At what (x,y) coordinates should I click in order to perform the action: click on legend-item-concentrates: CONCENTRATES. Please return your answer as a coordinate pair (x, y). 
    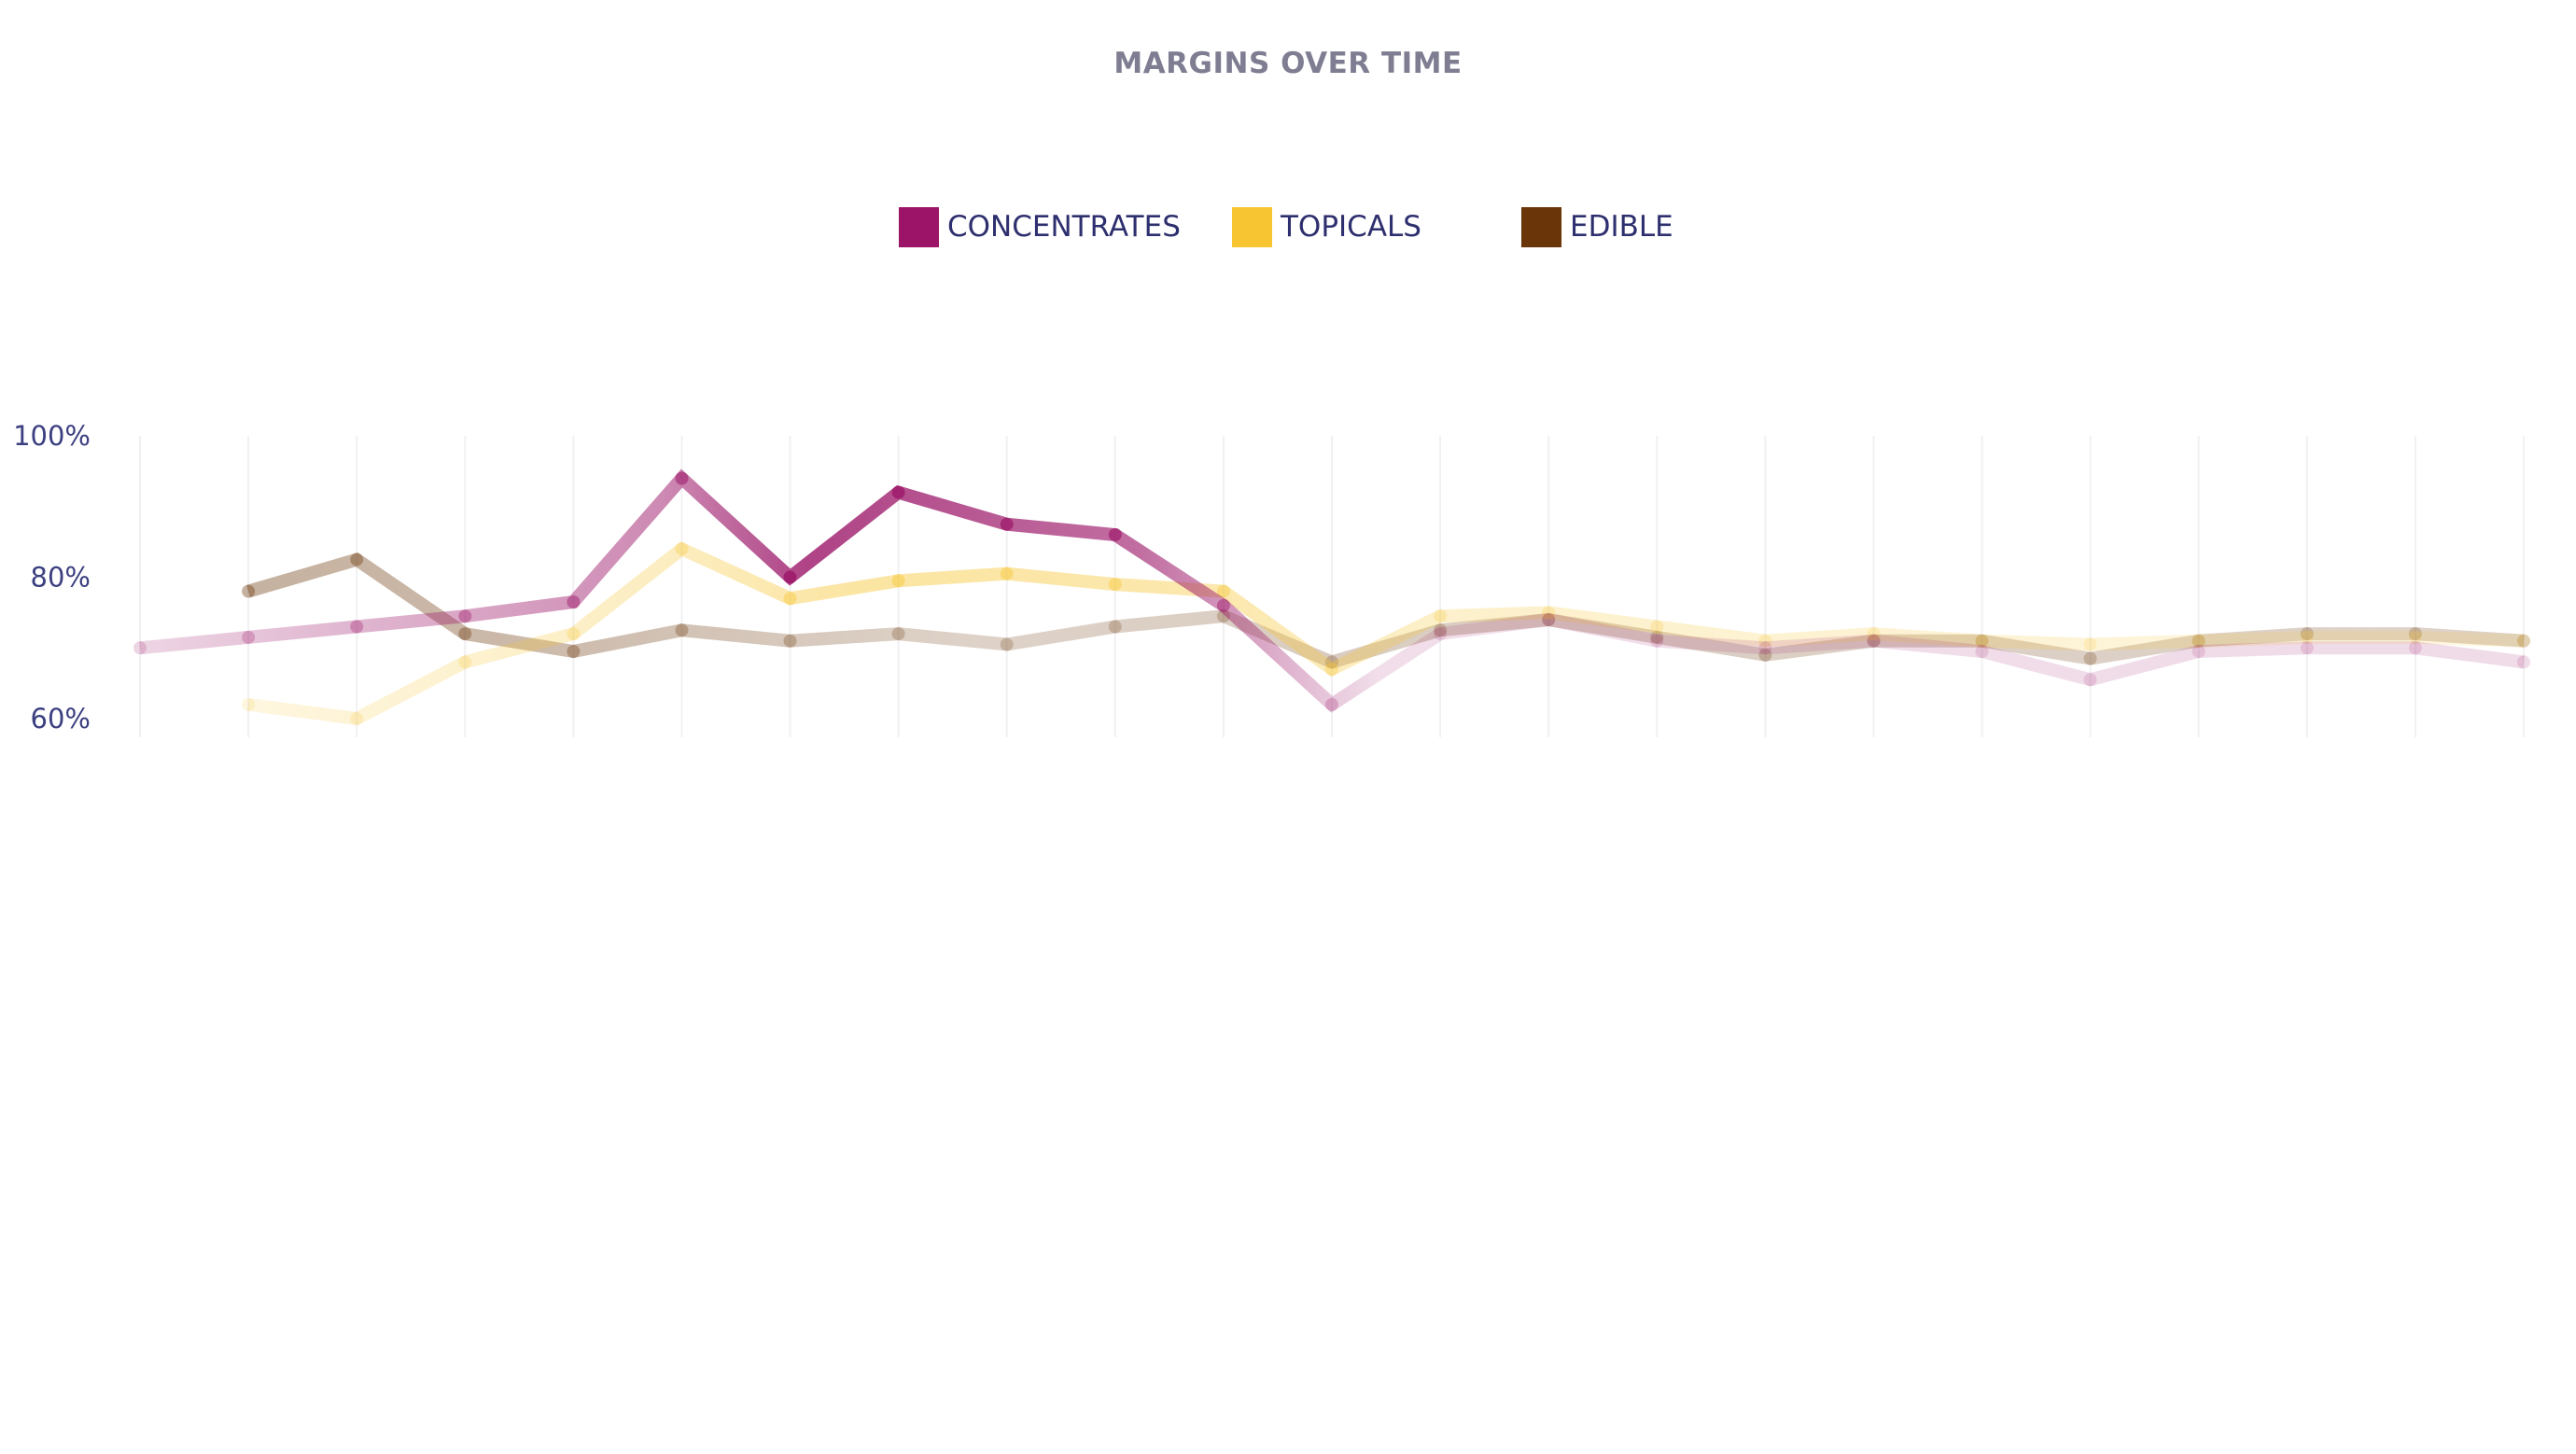
    Looking at the image, I should click on (1040, 226).